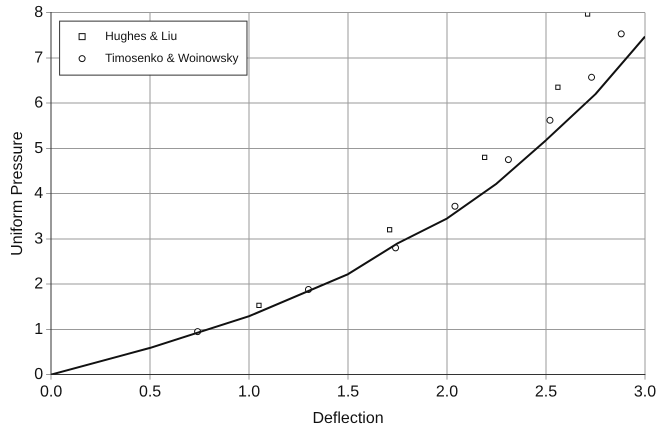  Describe the element at coordinates (171, 57) in the screenshot. I see `legend-label: Timosenko & Woinowsky` at that location.